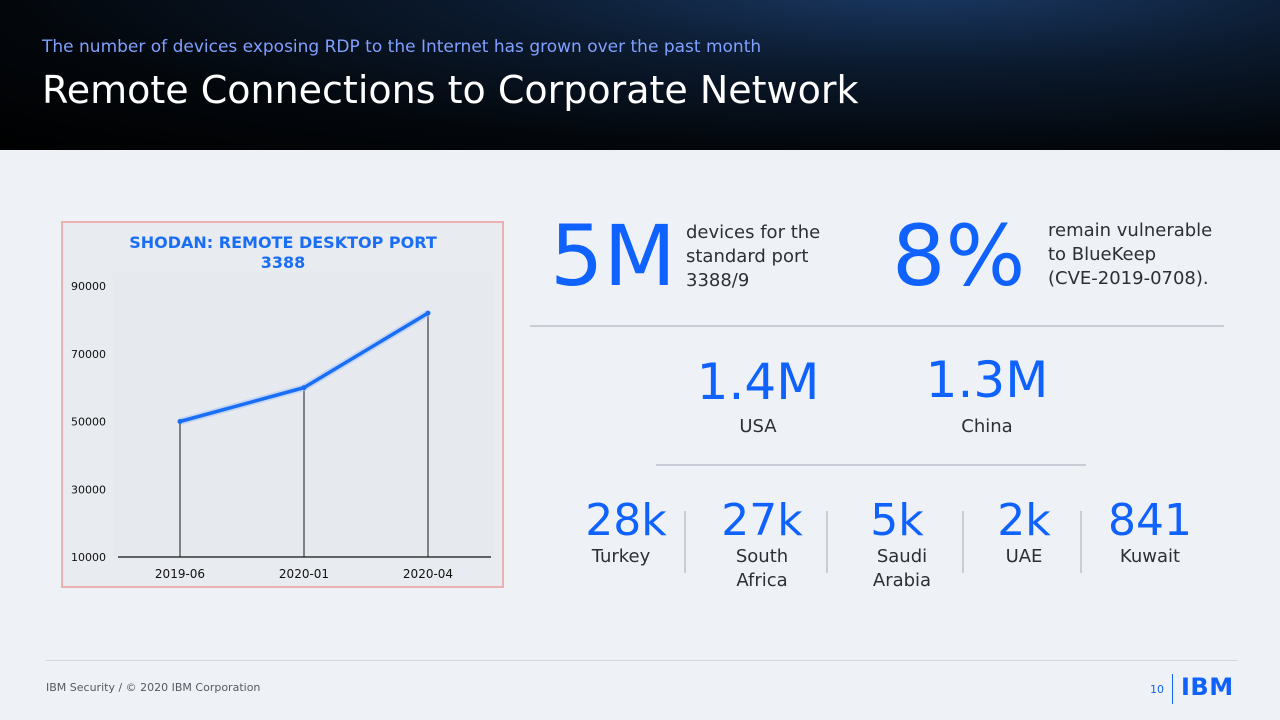 Image resolution: width=1280 pixels, height=720 pixels. Describe the element at coordinates (987, 380) in the screenshot. I see `stat-china-value: 1.3M` at that location.